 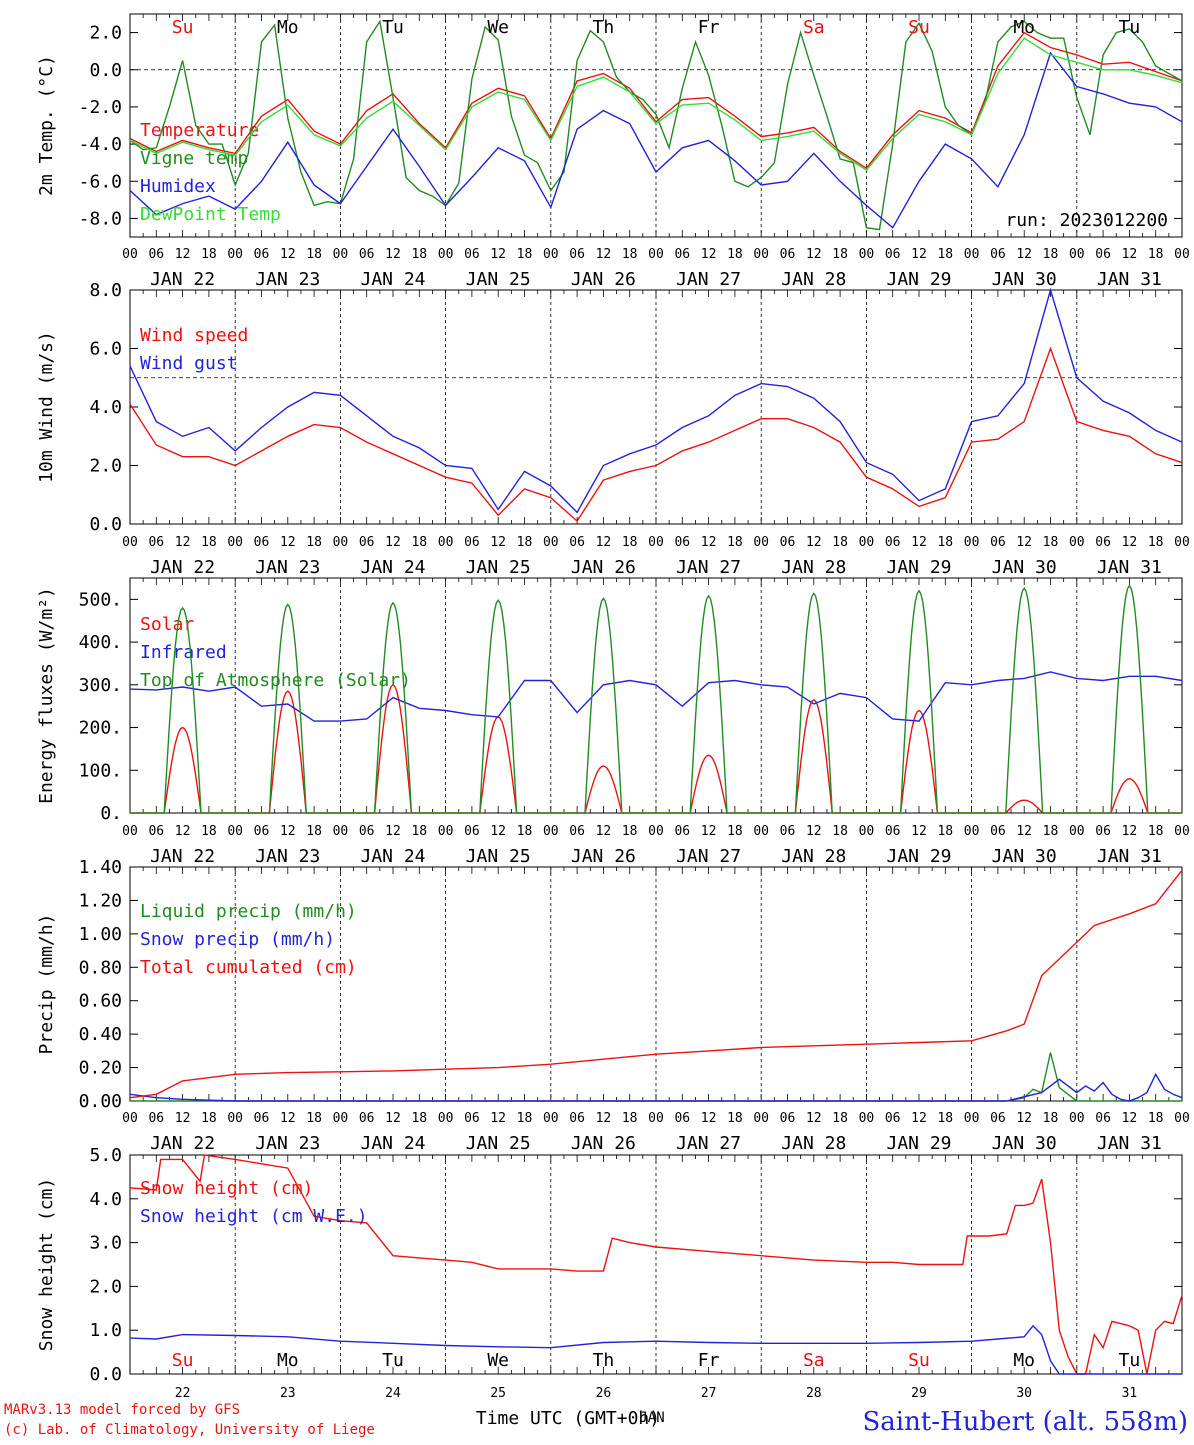 I want to click on series-line-temperature, so click(x=656, y=100).